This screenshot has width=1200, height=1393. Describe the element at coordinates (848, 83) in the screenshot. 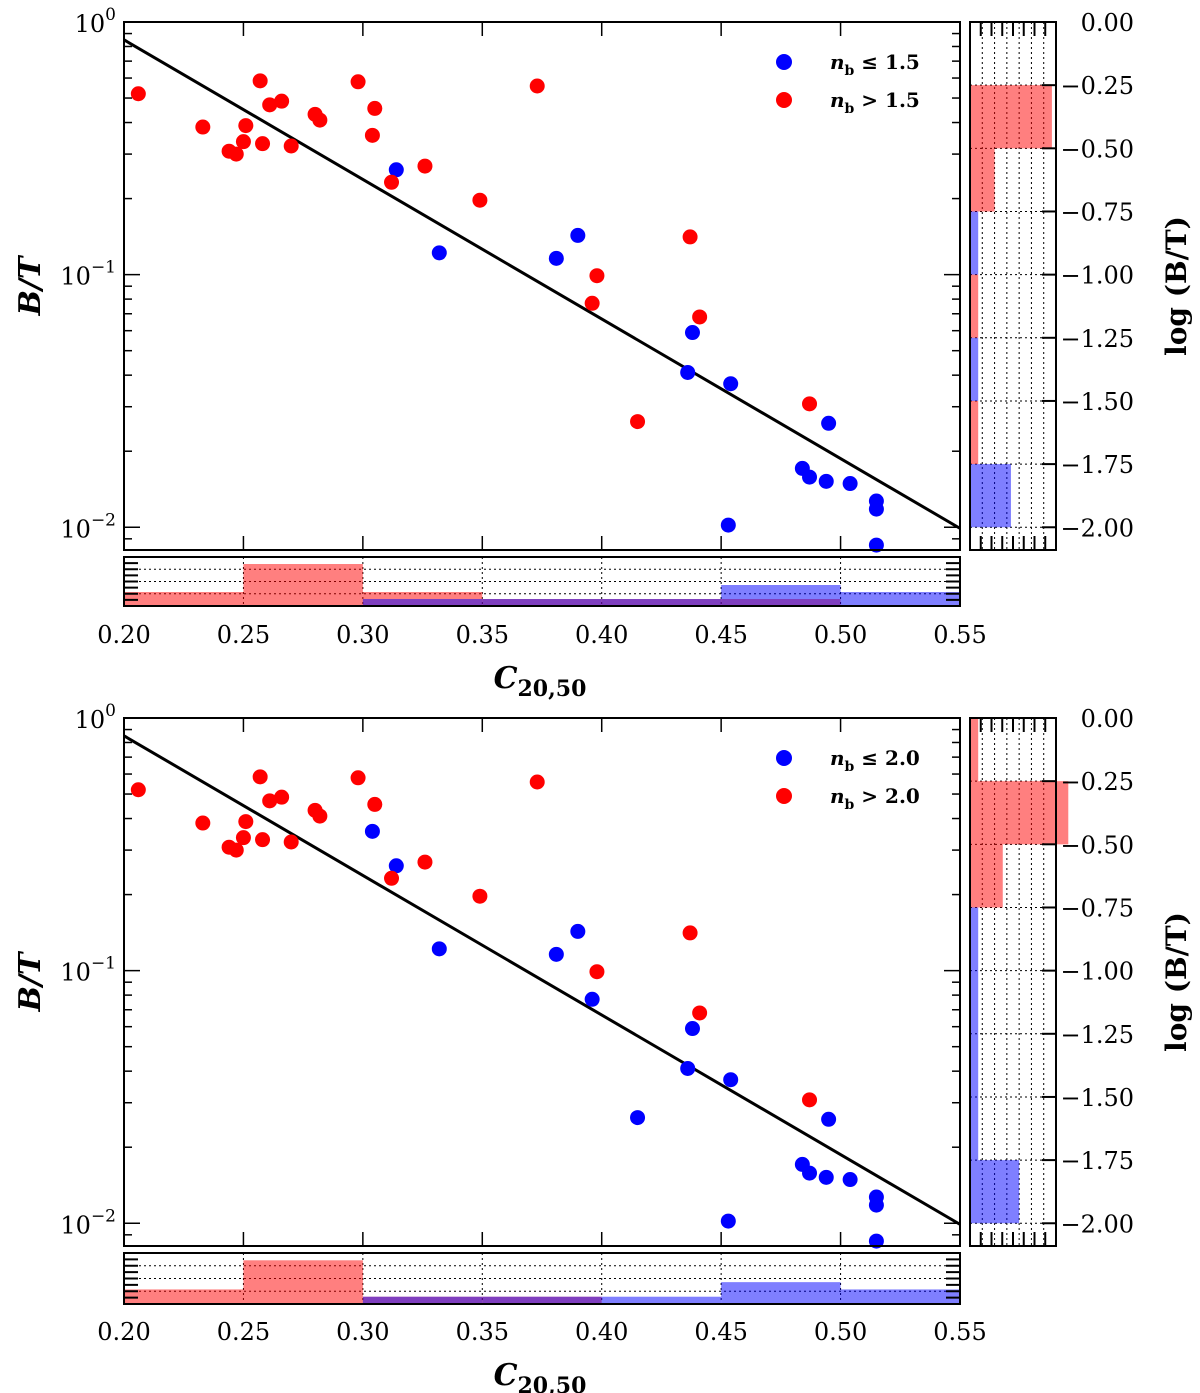

I see `legend: nb ≤ 1.5 nb > 1.5` at that location.